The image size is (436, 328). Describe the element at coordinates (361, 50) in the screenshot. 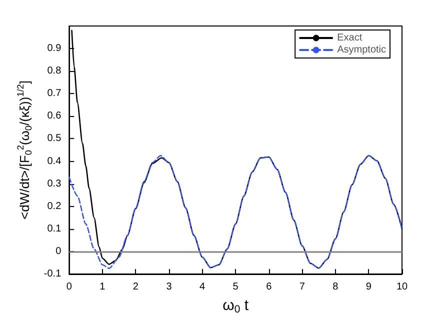

I see `legend-label: Asymptotic` at that location.